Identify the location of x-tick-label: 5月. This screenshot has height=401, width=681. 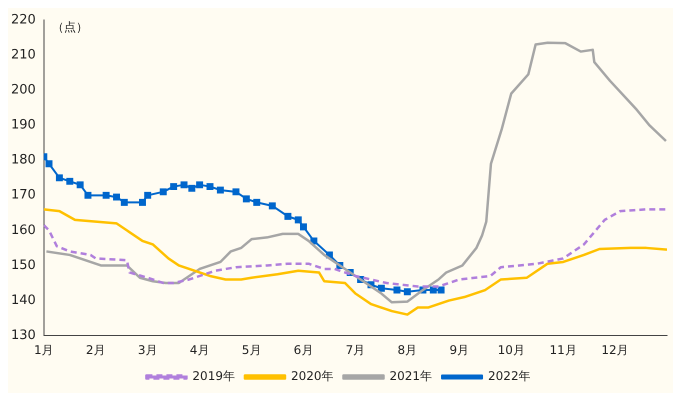
(252, 349).